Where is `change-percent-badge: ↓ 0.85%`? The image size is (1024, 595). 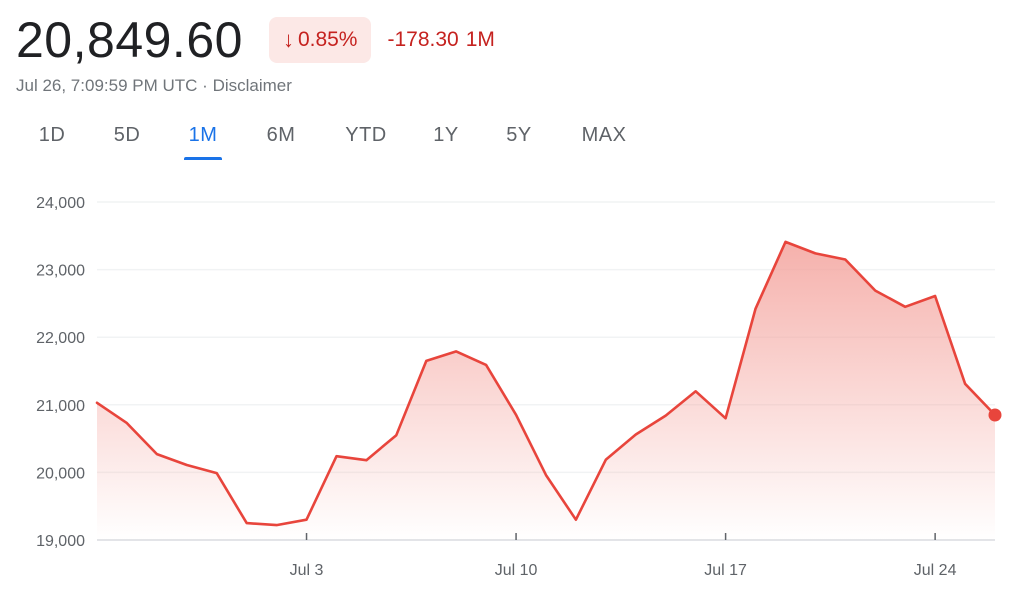
change-percent-badge: ↓ 0.85% is located at coordinates (320, 40).